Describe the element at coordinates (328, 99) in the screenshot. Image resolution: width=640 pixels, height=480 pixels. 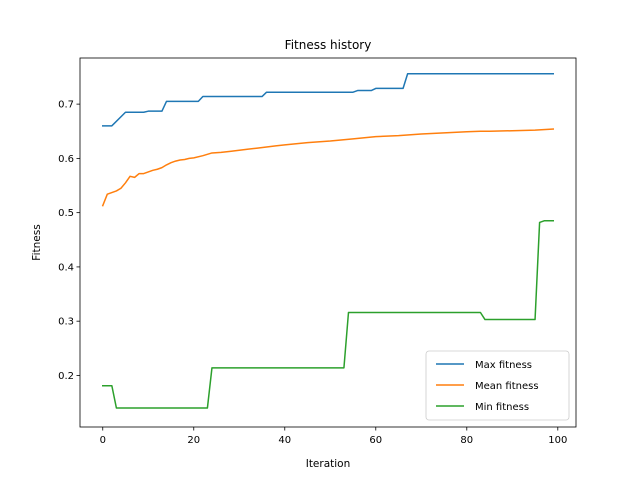
I see `max-fitness-line` at that location.